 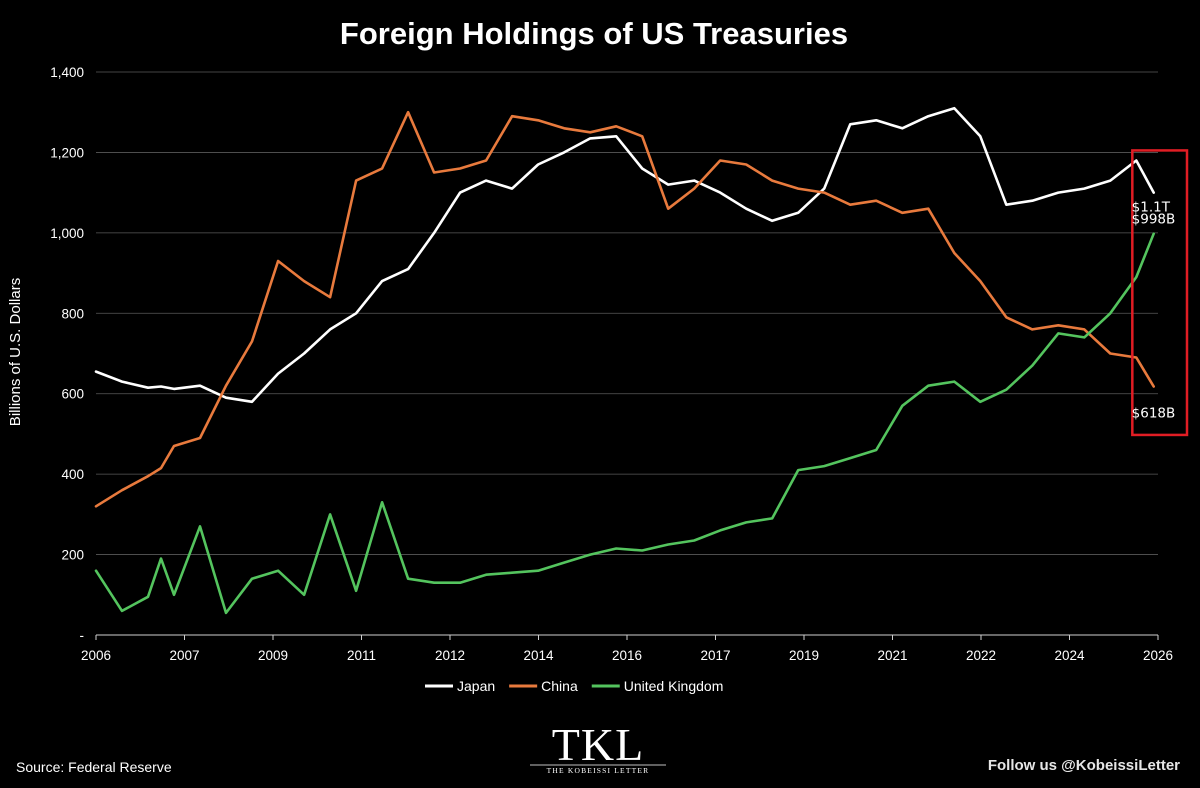 I want to click on x-tick-label: 2014, so click(x=538, y=655).